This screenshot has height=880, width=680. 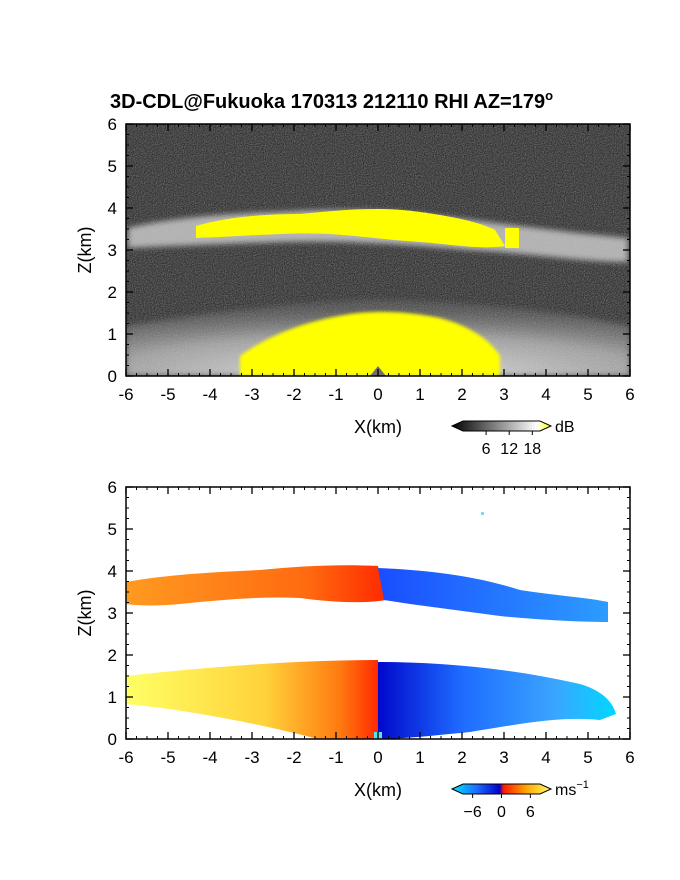 I want to click on colorbar-tick-label: −6, so click(x=473, y=812).